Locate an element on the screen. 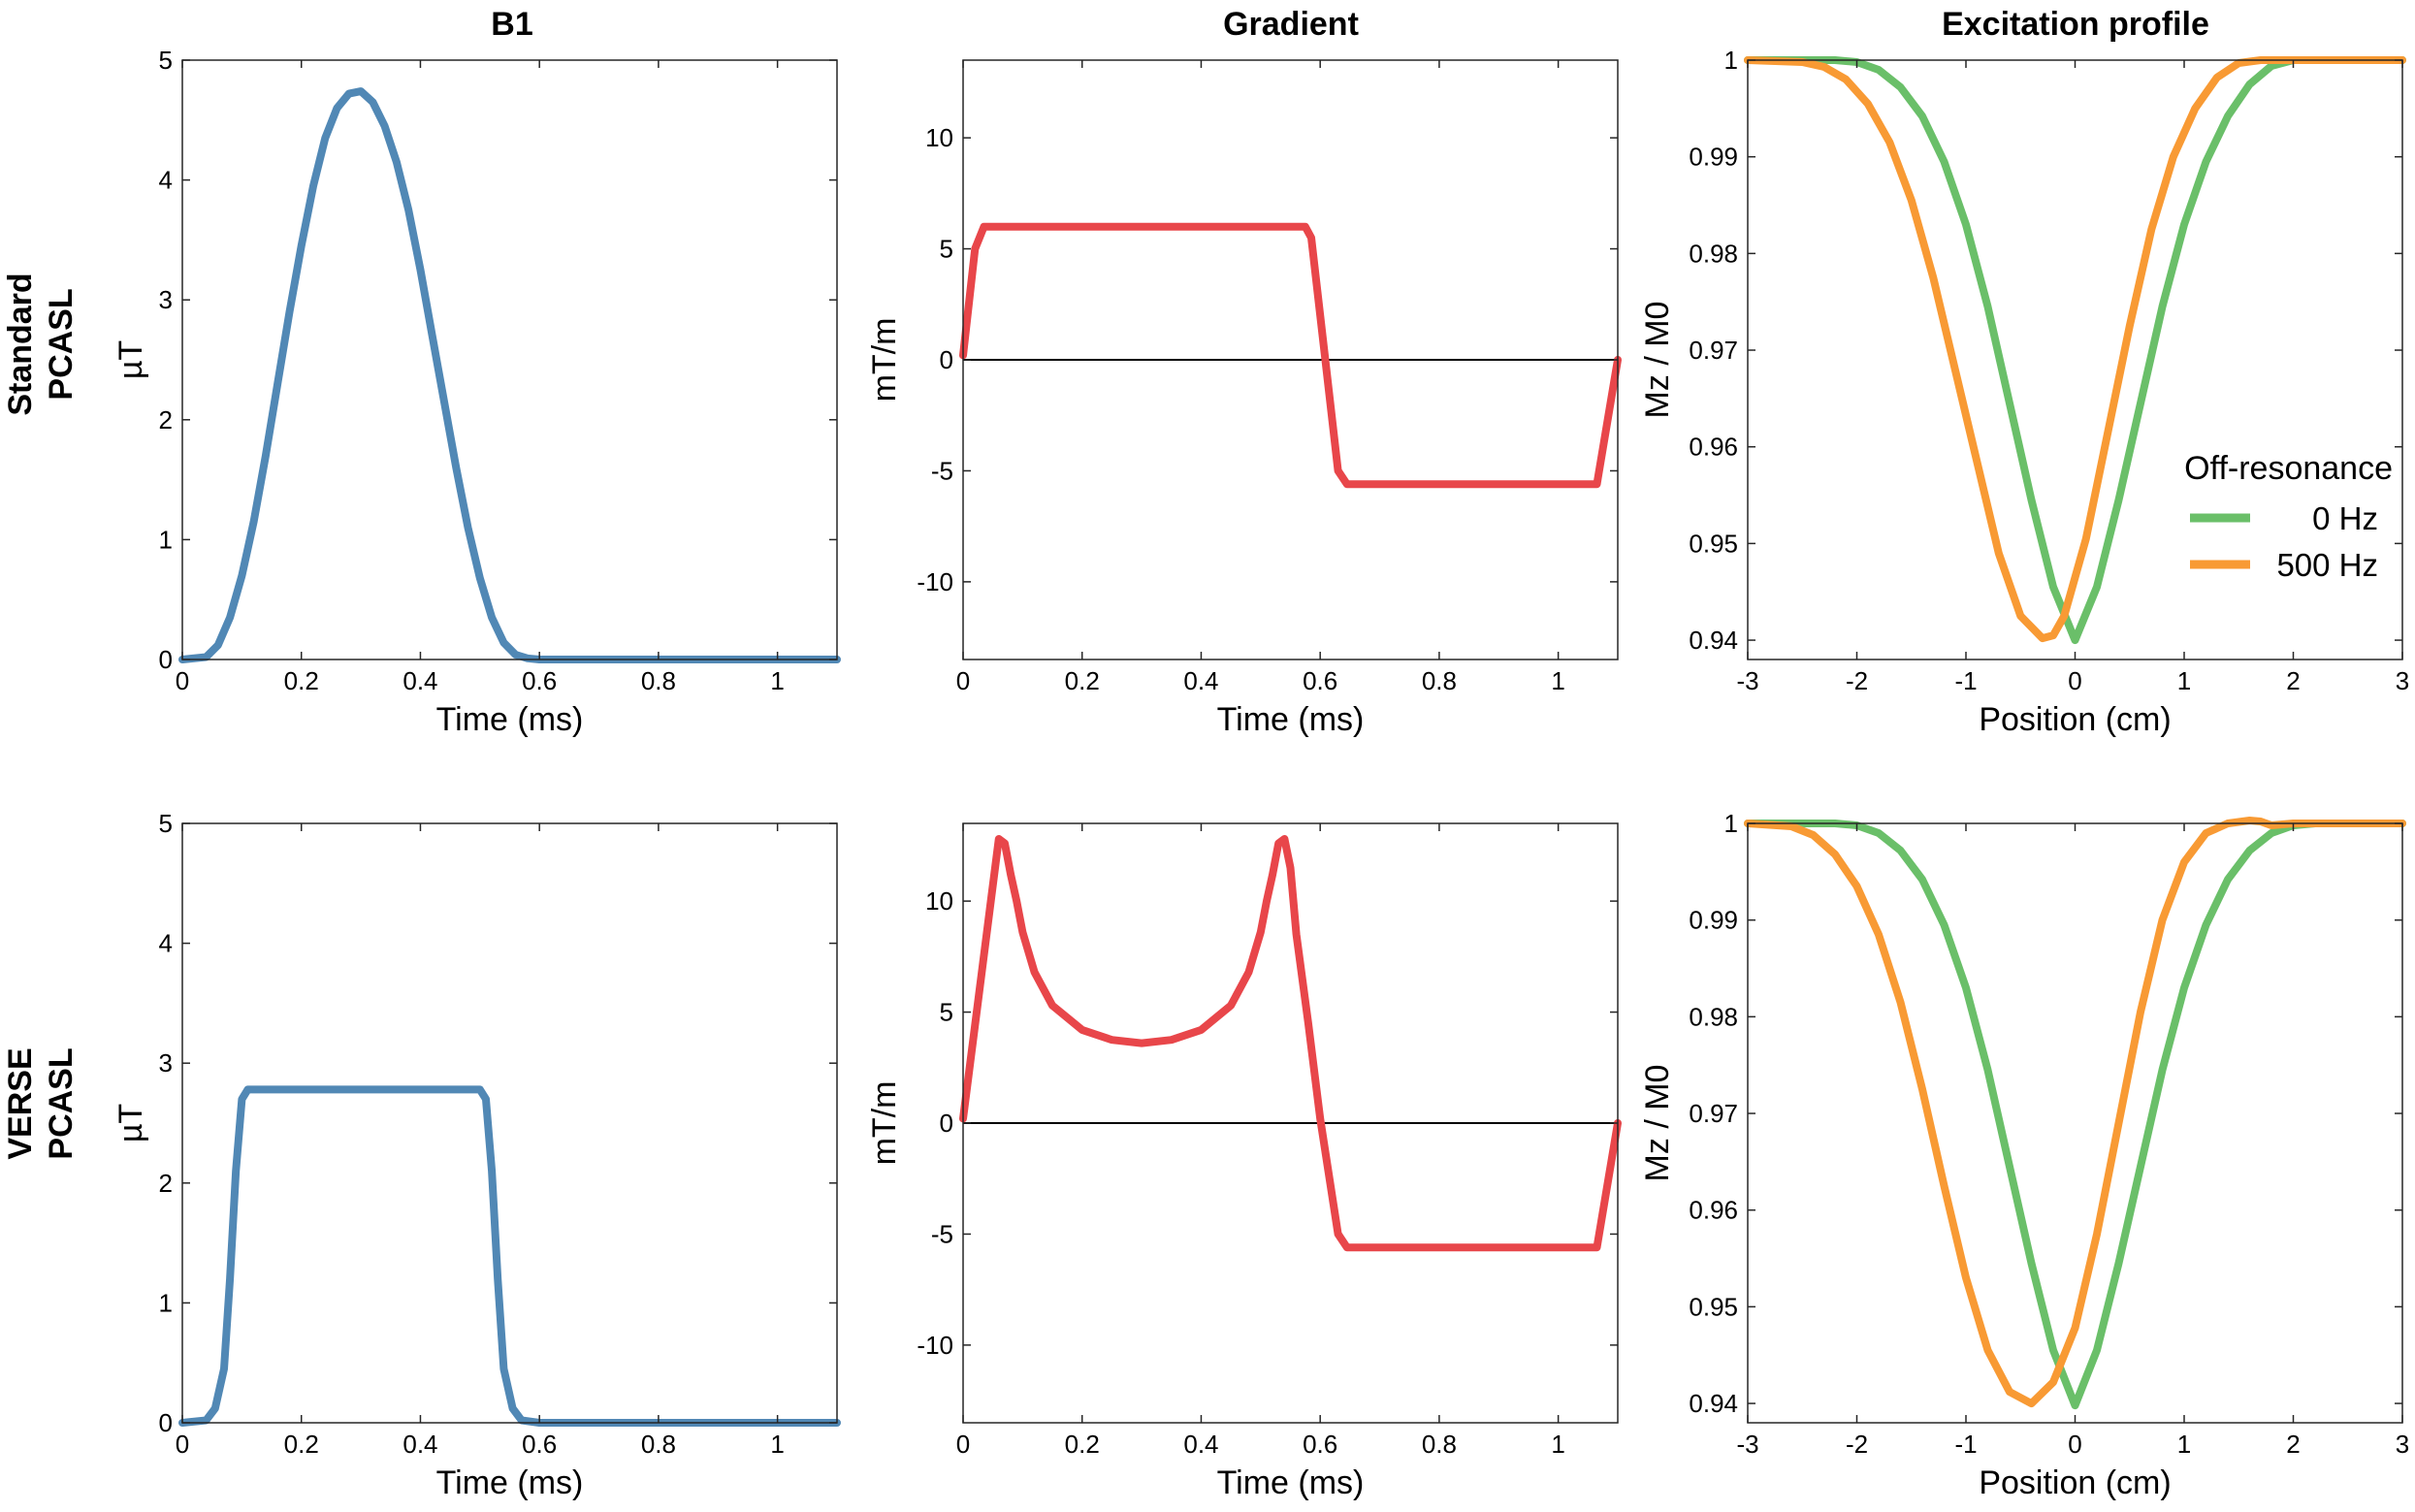  verse_b1-ytick-label: 3 is located at coordinates (166, 1063).